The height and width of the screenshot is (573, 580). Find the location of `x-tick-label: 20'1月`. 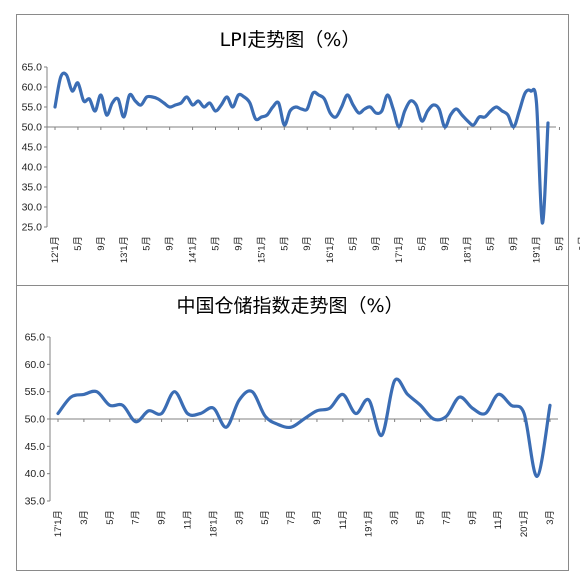

x-tick-label: 20'1月 is located at coordinates (524, 523).